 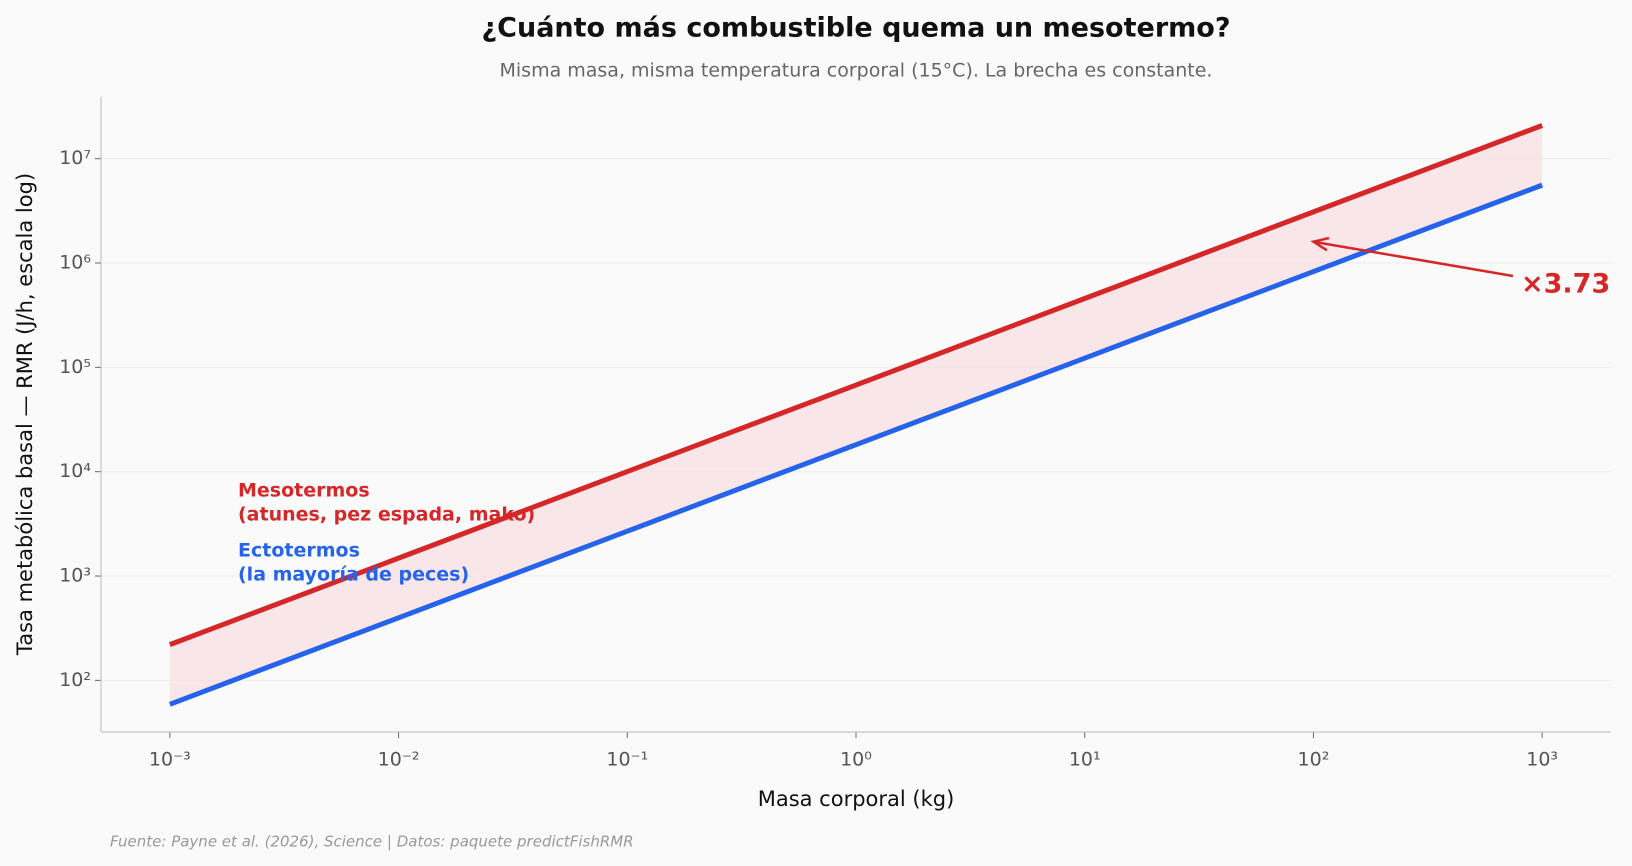 What do you see at coordinates (1542, 760) in the screenshot?
I see `x-tick-label: 10³` at bounding box center [1542, 760].